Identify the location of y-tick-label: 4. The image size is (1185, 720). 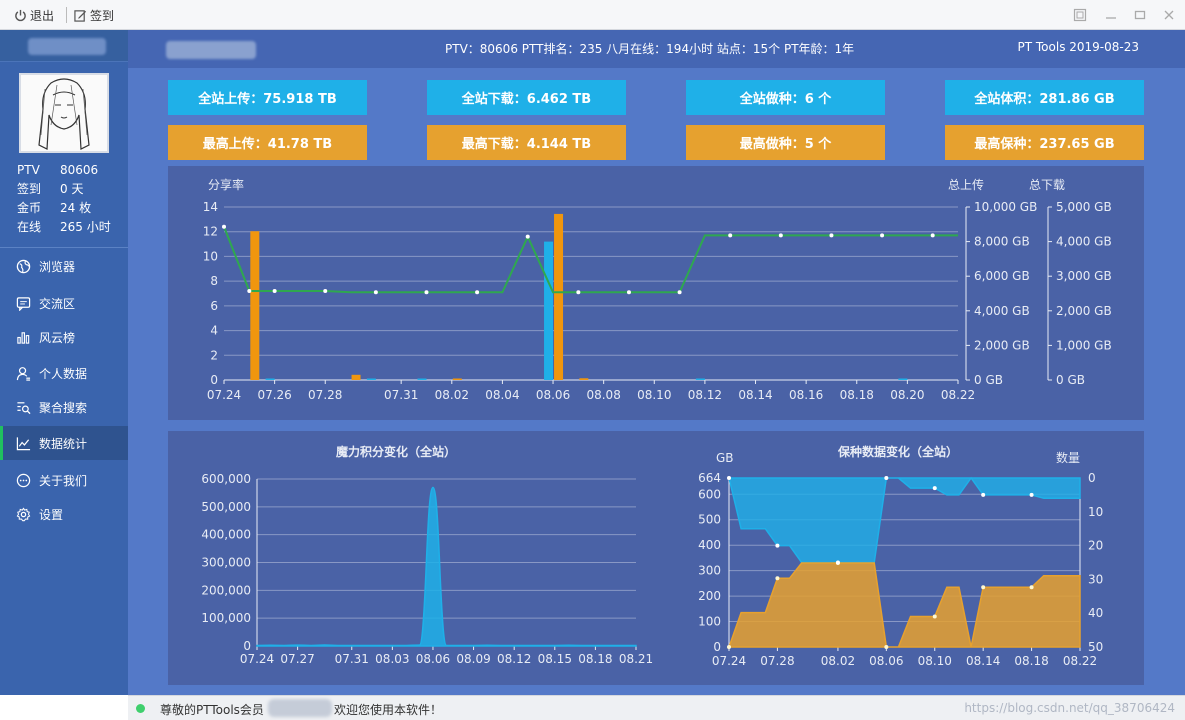
(214, 331).